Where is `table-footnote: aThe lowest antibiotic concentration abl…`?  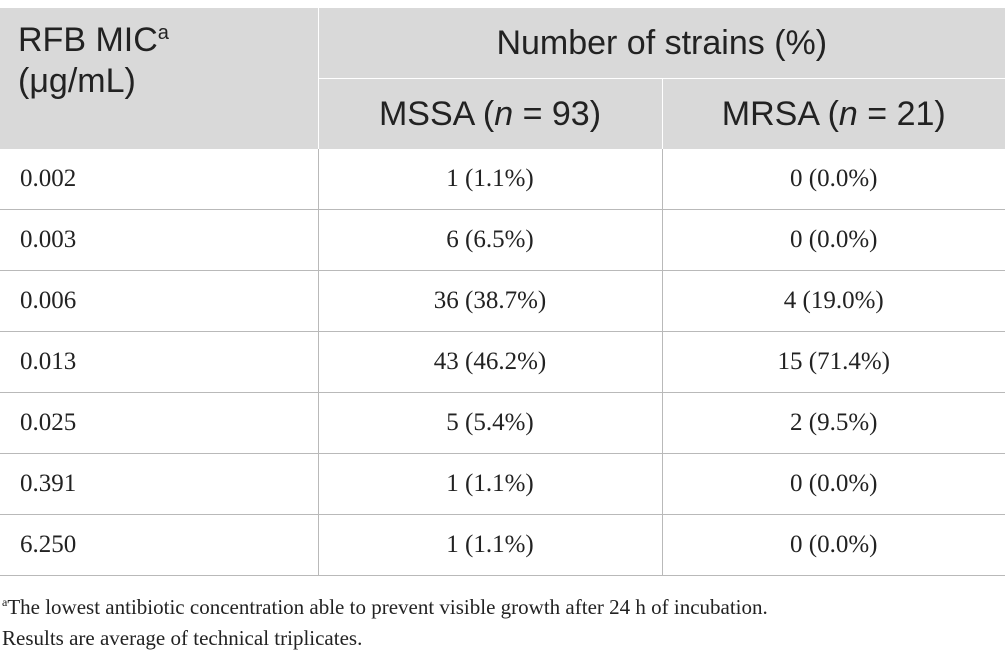 table-footnote: aThe lowest antibiotic concentration abl… is located at coordinates (502, 623).